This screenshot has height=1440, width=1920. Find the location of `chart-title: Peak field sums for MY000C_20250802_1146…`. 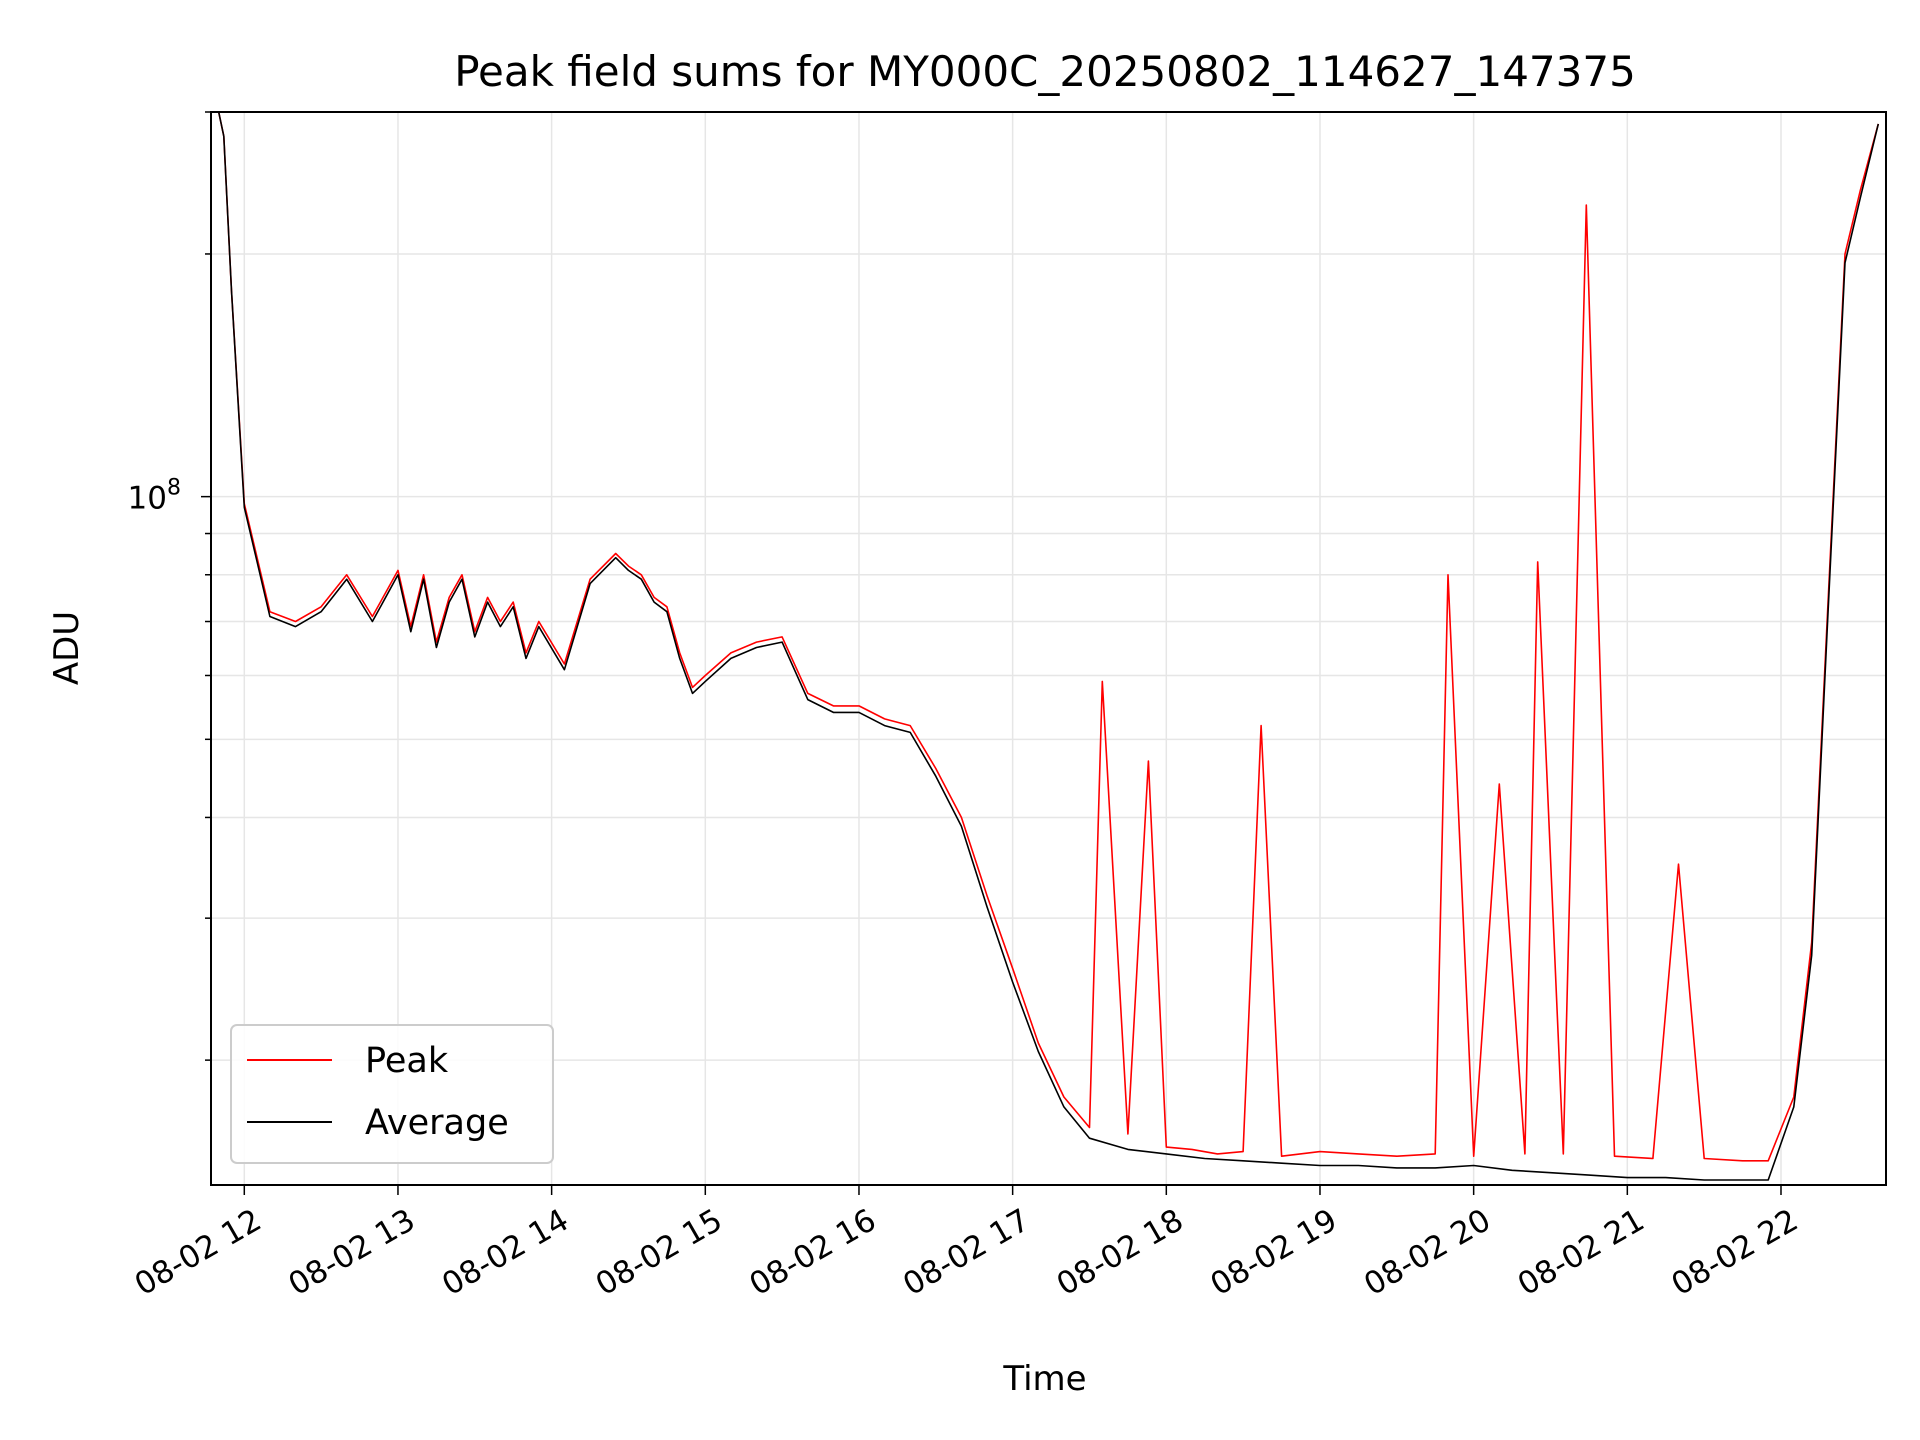

chart-title: Peak field sums for MY000C_20250802_1146… is located at coordinates (1045, 71).